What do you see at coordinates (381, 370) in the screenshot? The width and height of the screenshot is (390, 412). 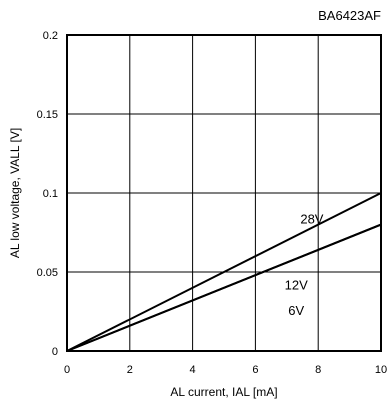 I see `x-tick-label-5: 10` at bounding box center [381, 370].